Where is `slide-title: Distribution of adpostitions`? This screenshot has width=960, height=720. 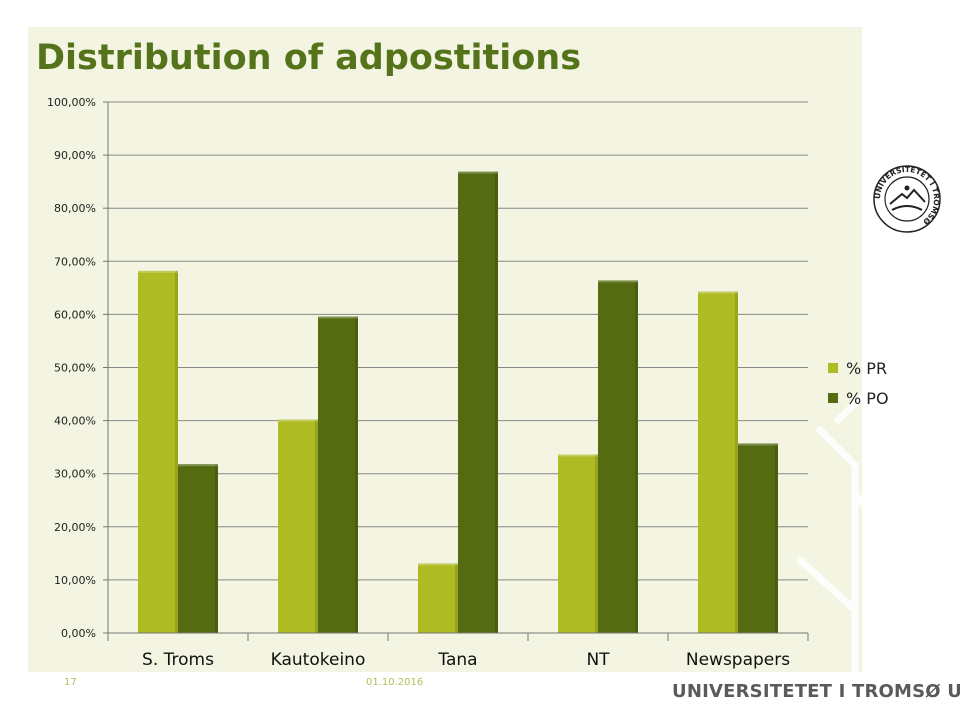 slide-title: Distribution of adpostitions is located at coordinates (309, 58).